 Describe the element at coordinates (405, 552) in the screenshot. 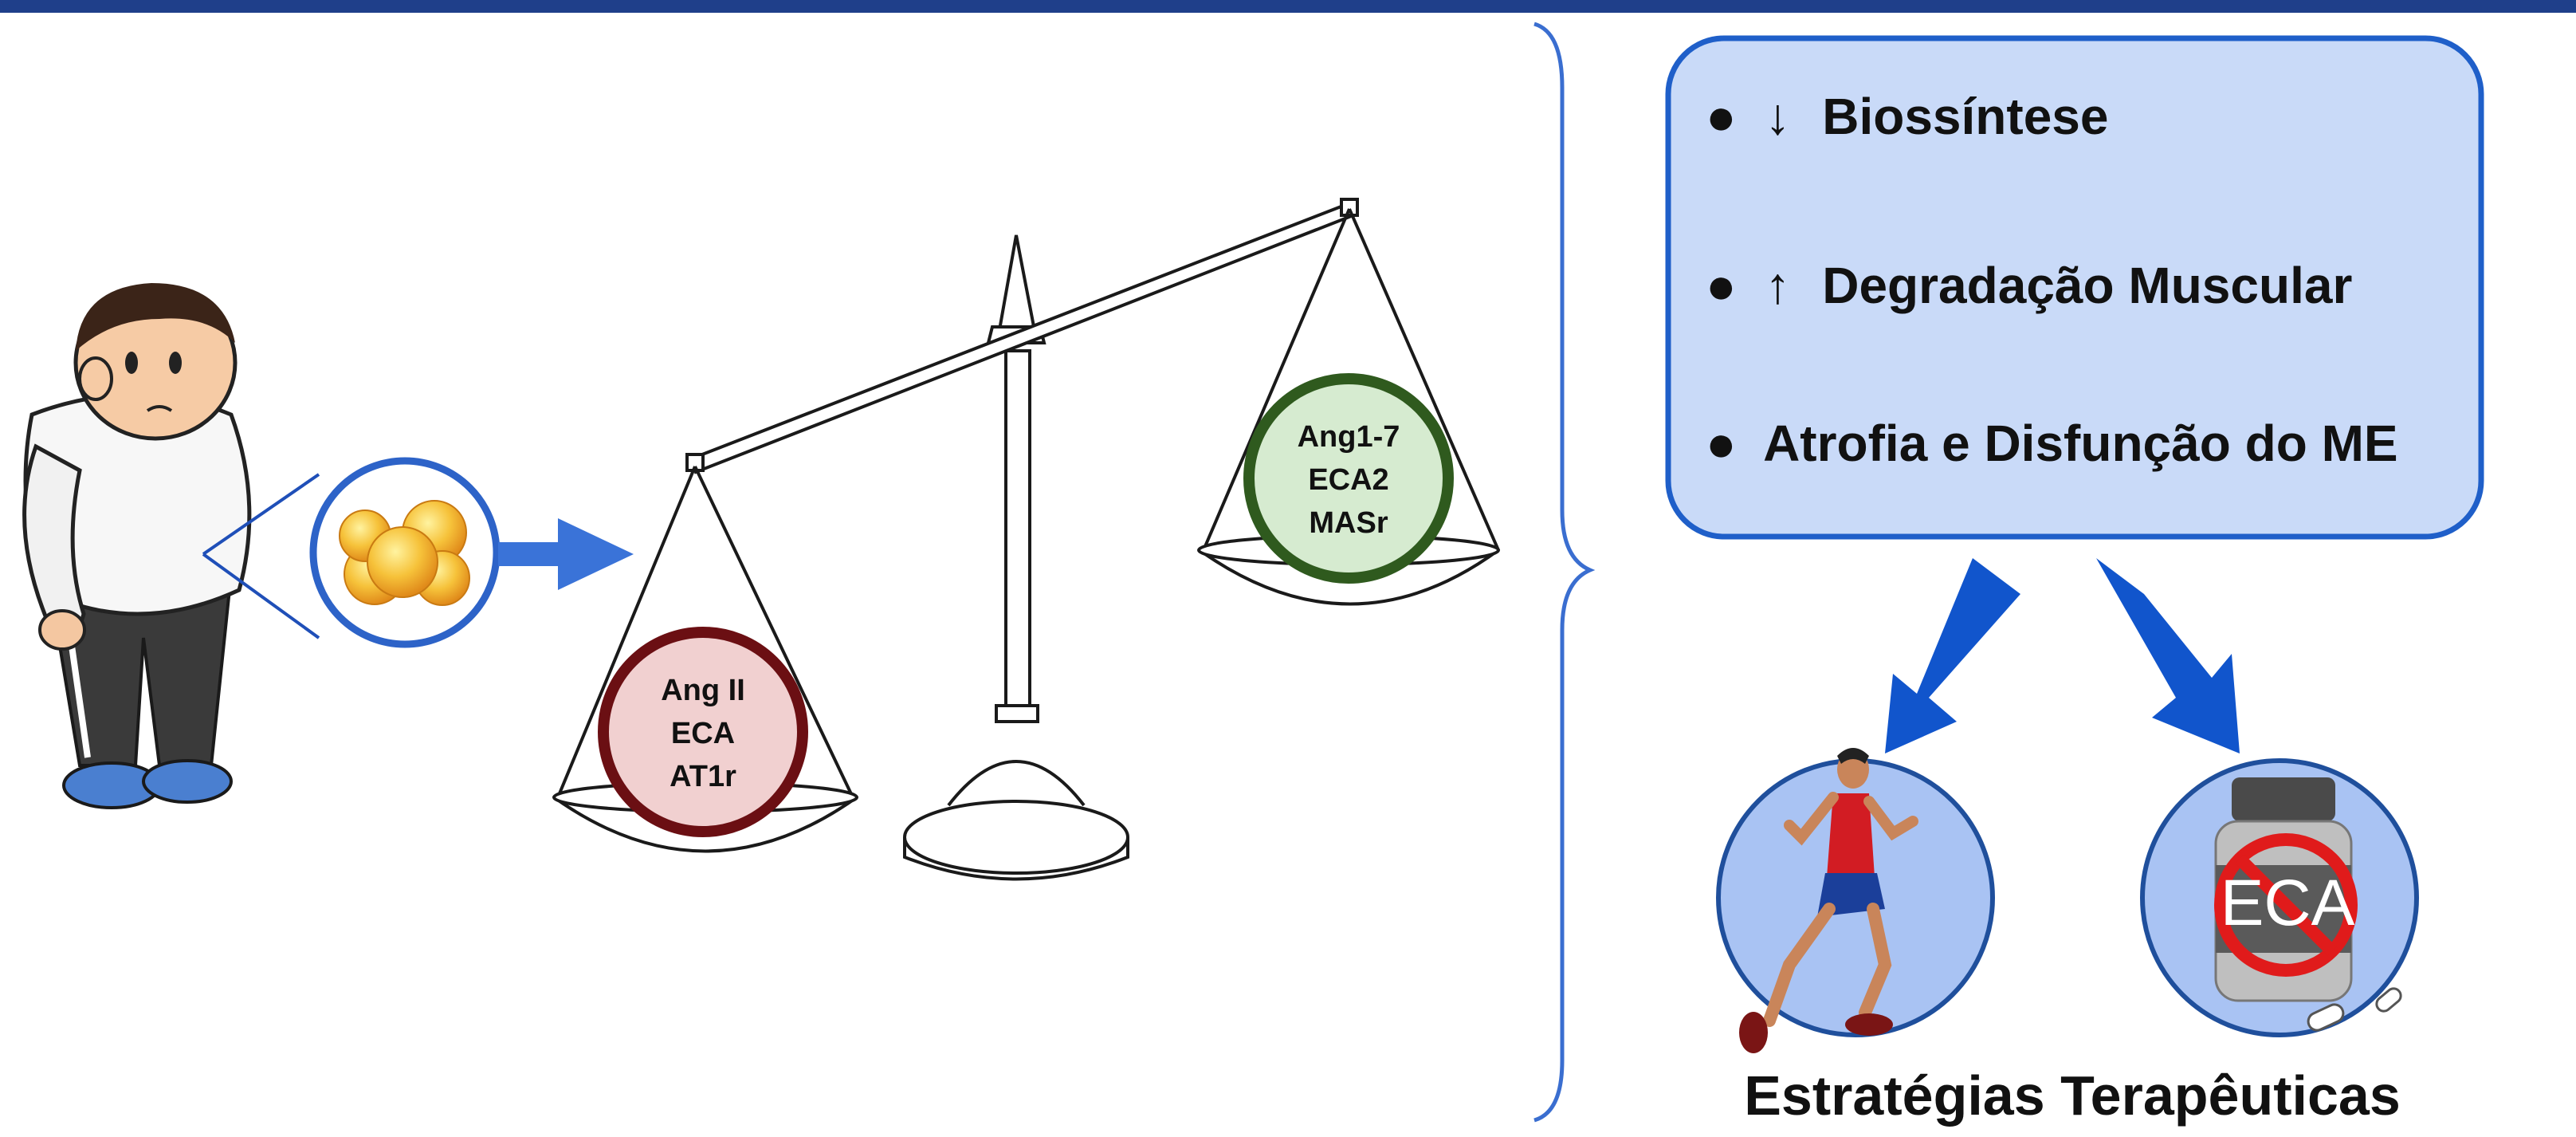

I see `fat-cells-icon` at that location.